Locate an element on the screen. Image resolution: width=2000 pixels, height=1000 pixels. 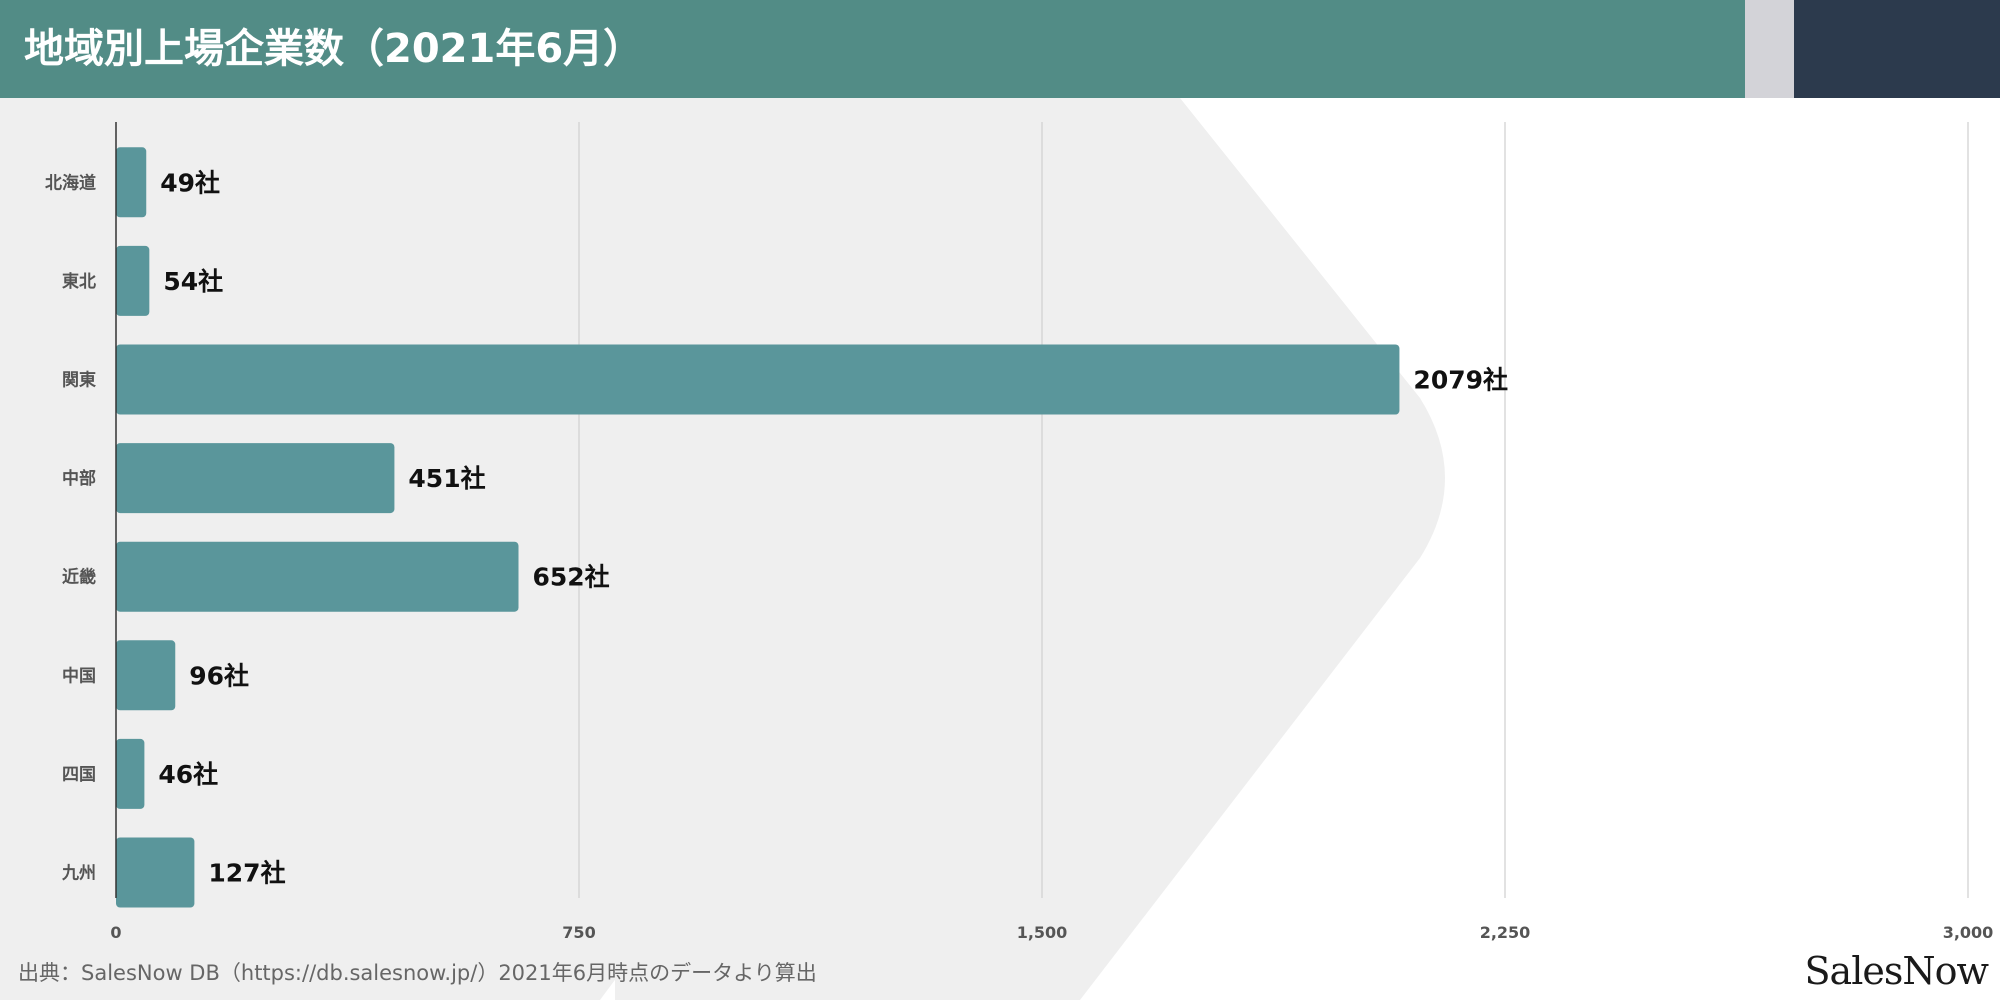
page-title: 地域別上場企業数（2021年6月） is located at coordinates (334, 49).